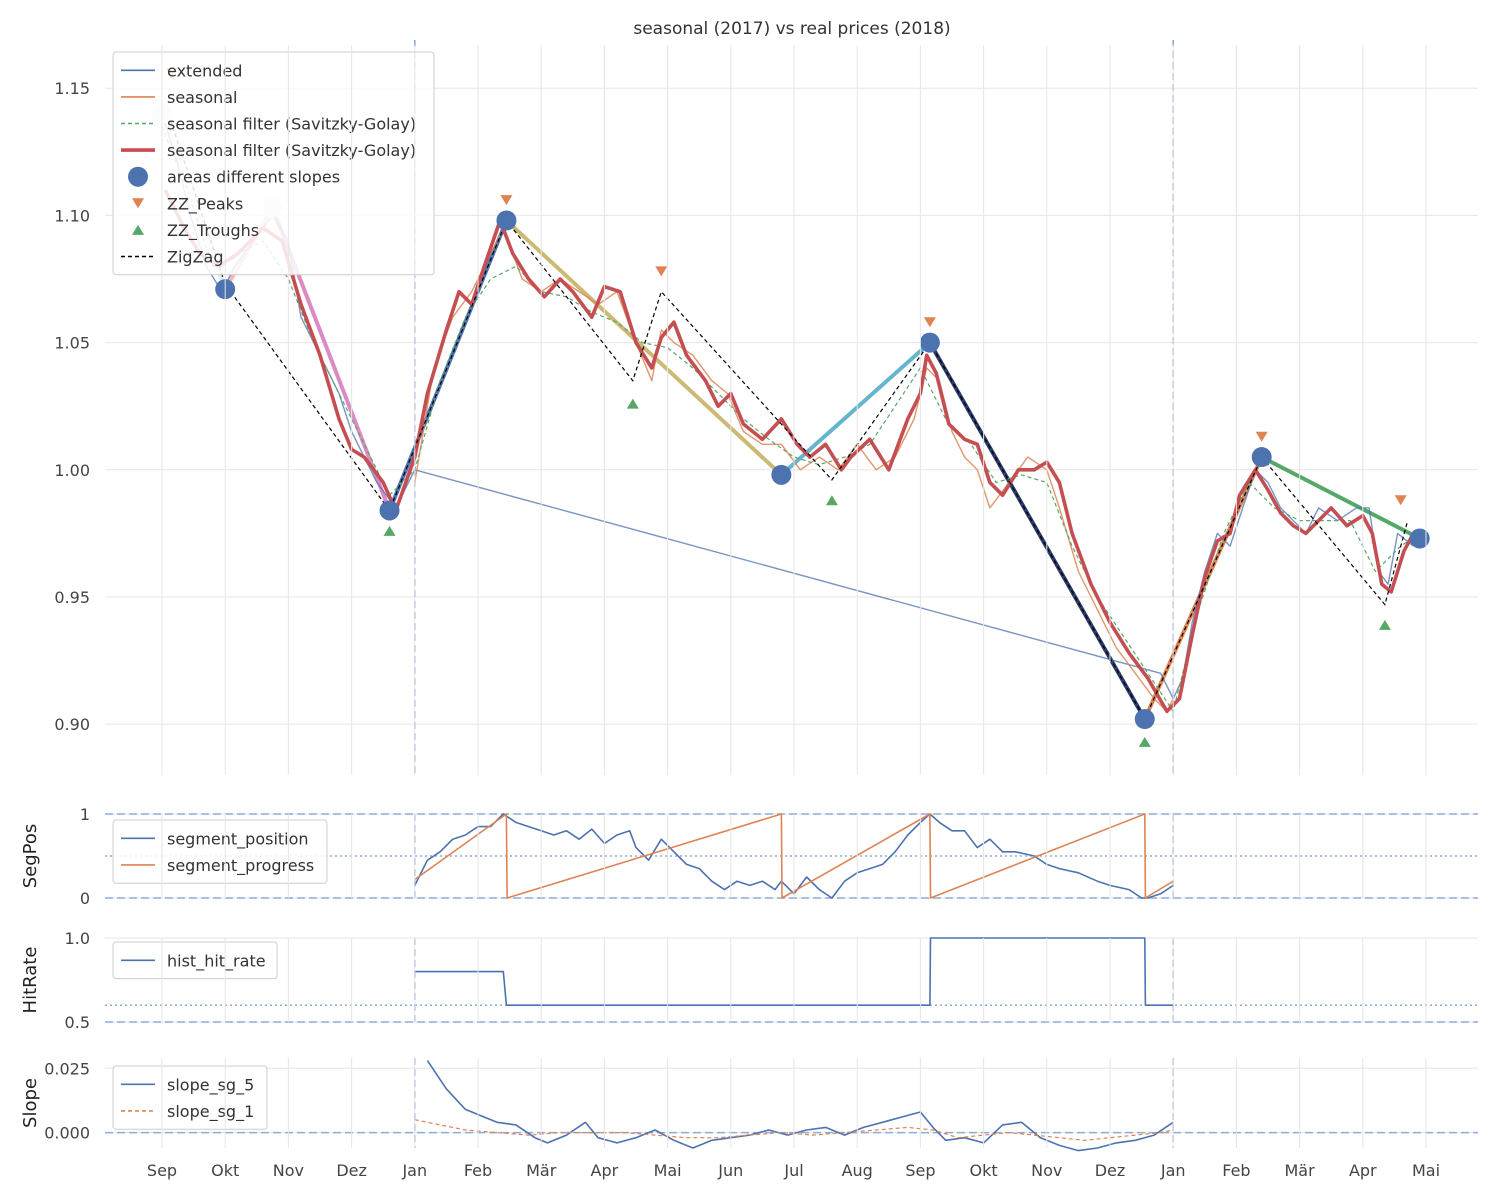  Describe the element at coordinates (205, 204) in the screenshot. I see `legend-label: ZZ_Peaks` at that location.